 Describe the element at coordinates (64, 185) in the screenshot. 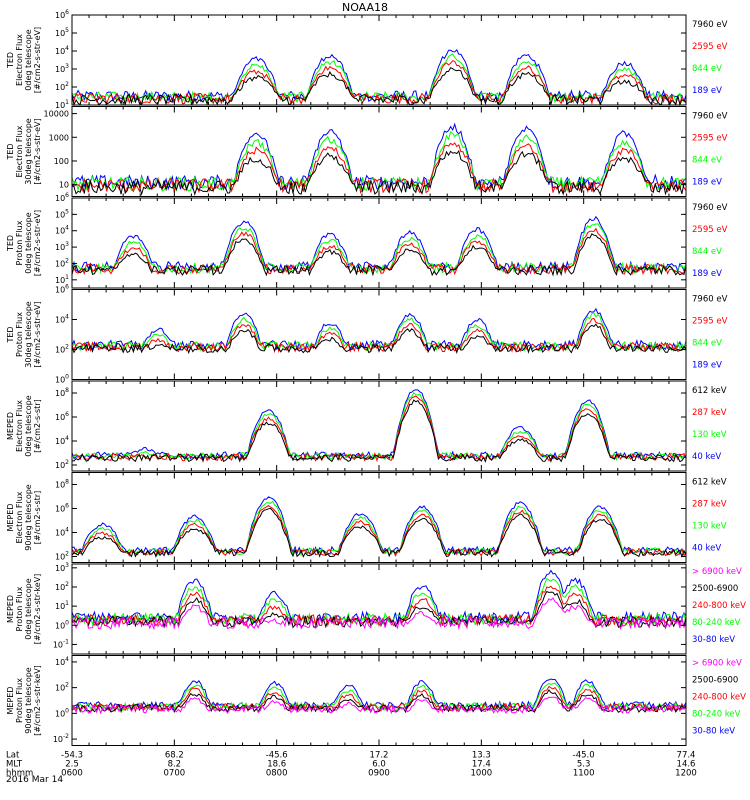

I see `y-tick-label-0: 10` at that location.